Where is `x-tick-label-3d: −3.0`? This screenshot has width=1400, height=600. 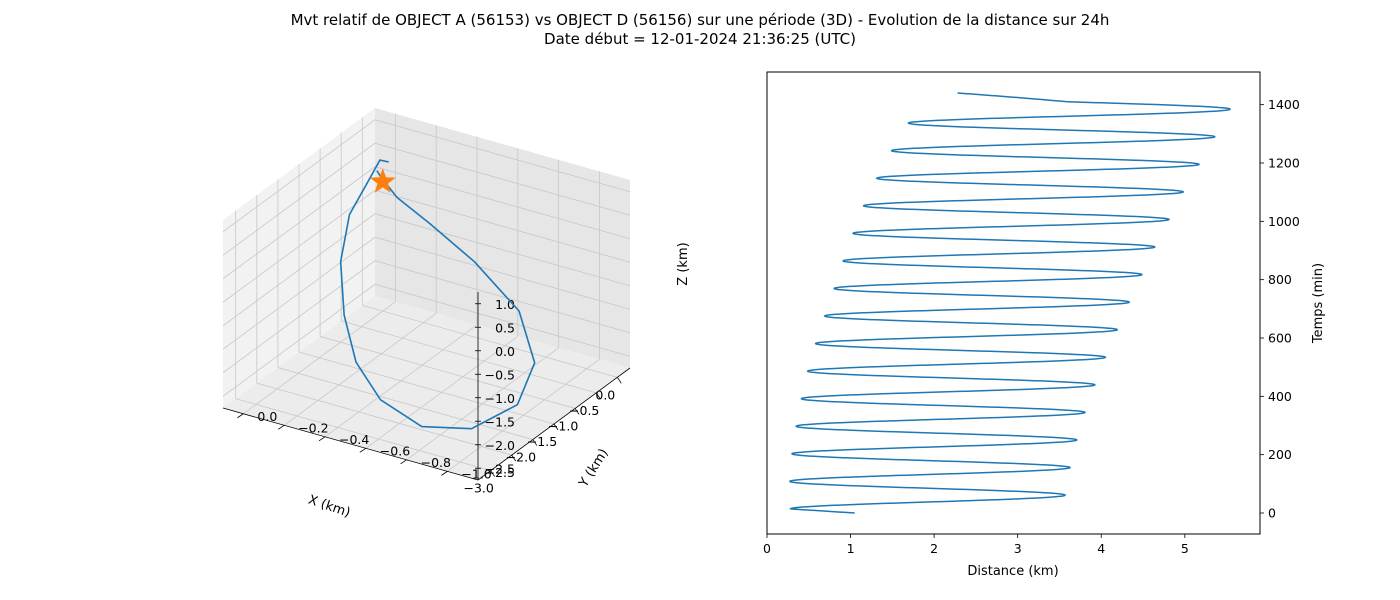 x-tick-label-3d: −3.0 is located at coordinates (478, 488).